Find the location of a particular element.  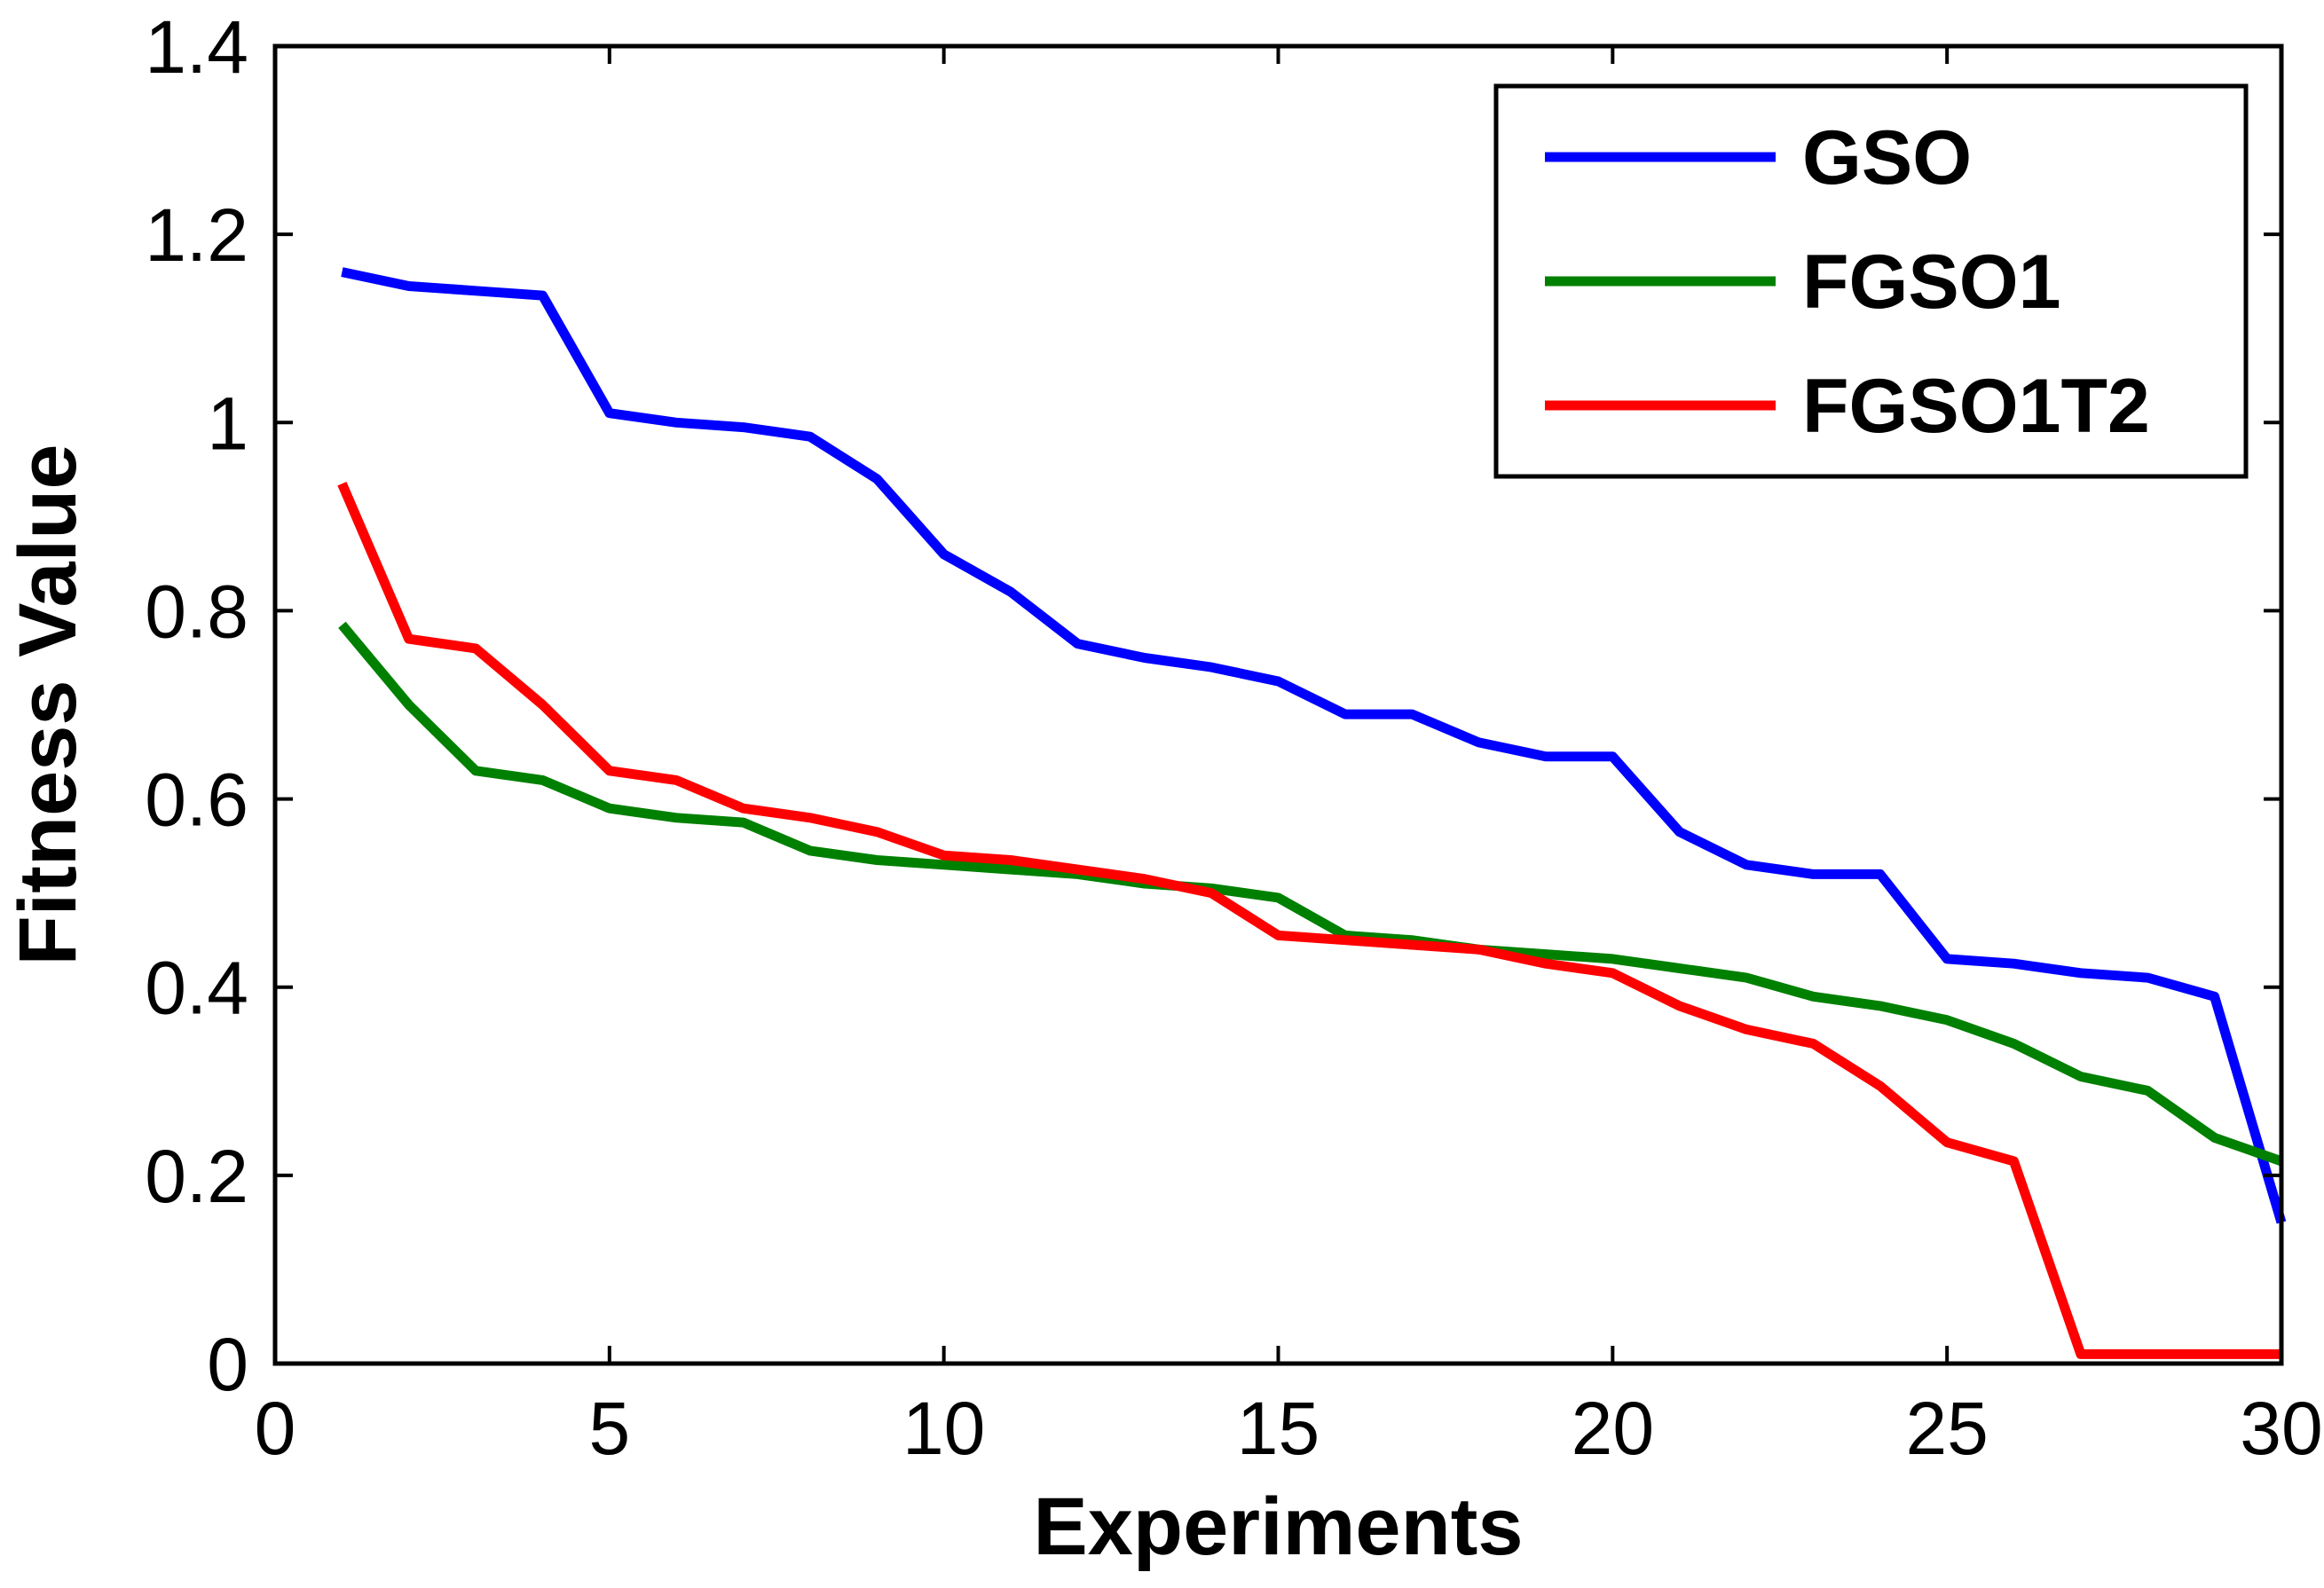

x-axis-title: Experiments is located at coordinates (1278, 1527).